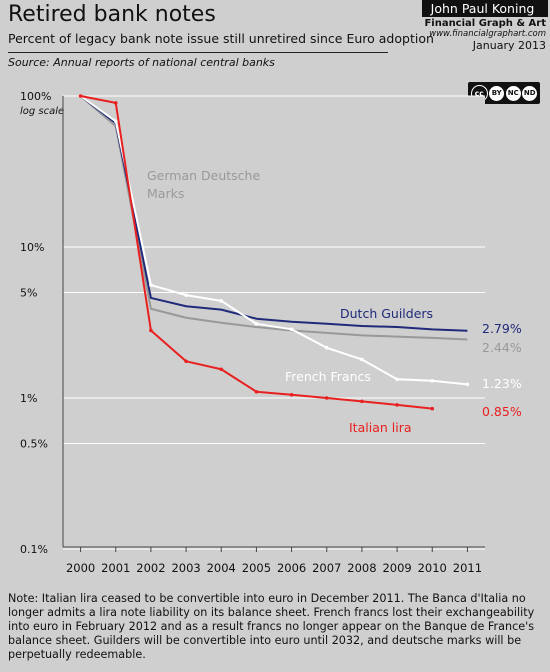 This screenshot has height=672, width=550. Describe the element at coordinates (502, 347) in the screenshot. I see `end-value-label: 2.44%` at that location.